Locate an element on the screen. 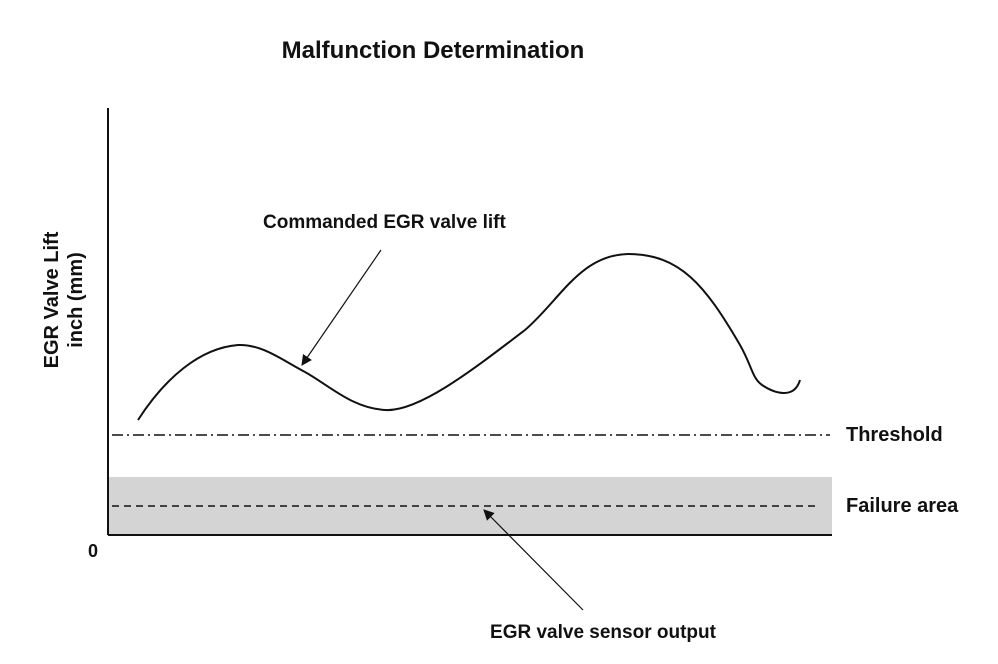 Image resolution: width=998 pixels, height=664 pixels. y-axis-label-line2: inch (mm) is located at coordinates (76, 300).